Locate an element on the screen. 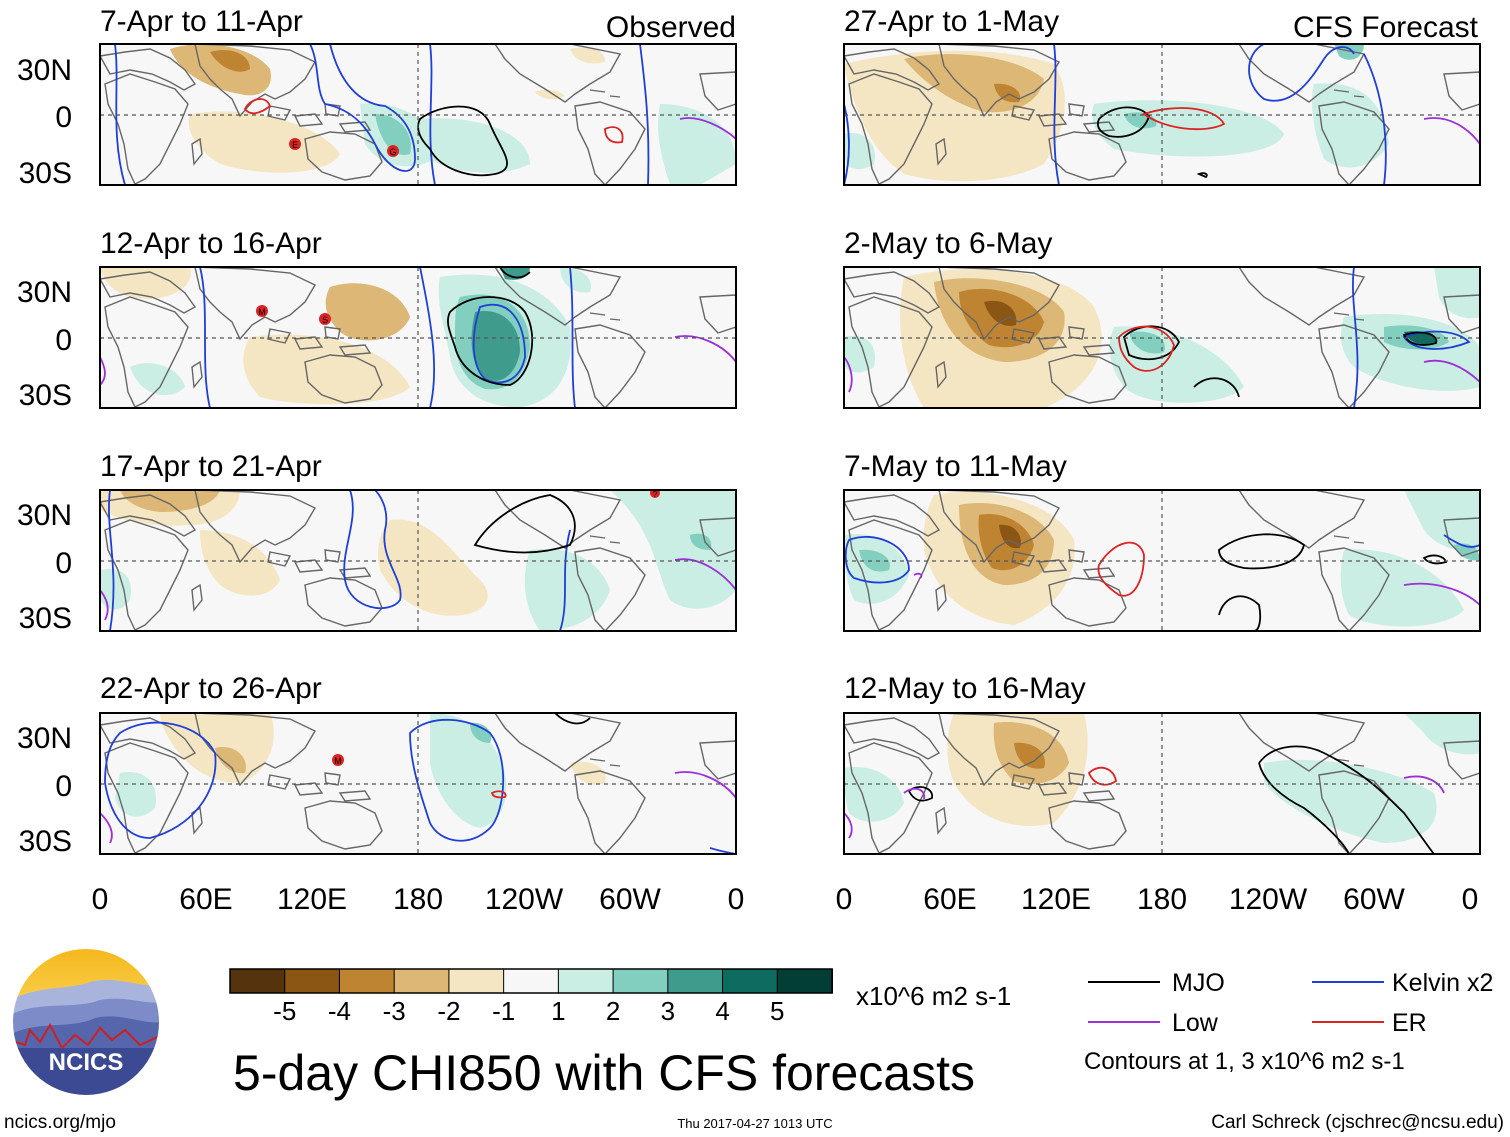 The image size is (1510, 1137). observed-panel-4-map: M is located at coordinates (418, 783).